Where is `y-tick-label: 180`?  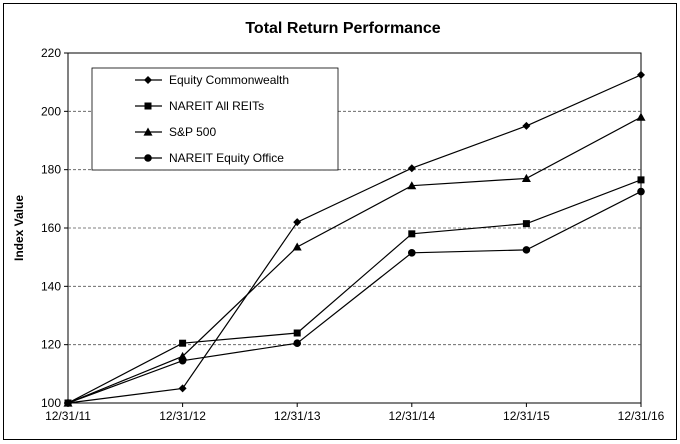 y-tick-label: 180 is located at coordinates (51, 170).